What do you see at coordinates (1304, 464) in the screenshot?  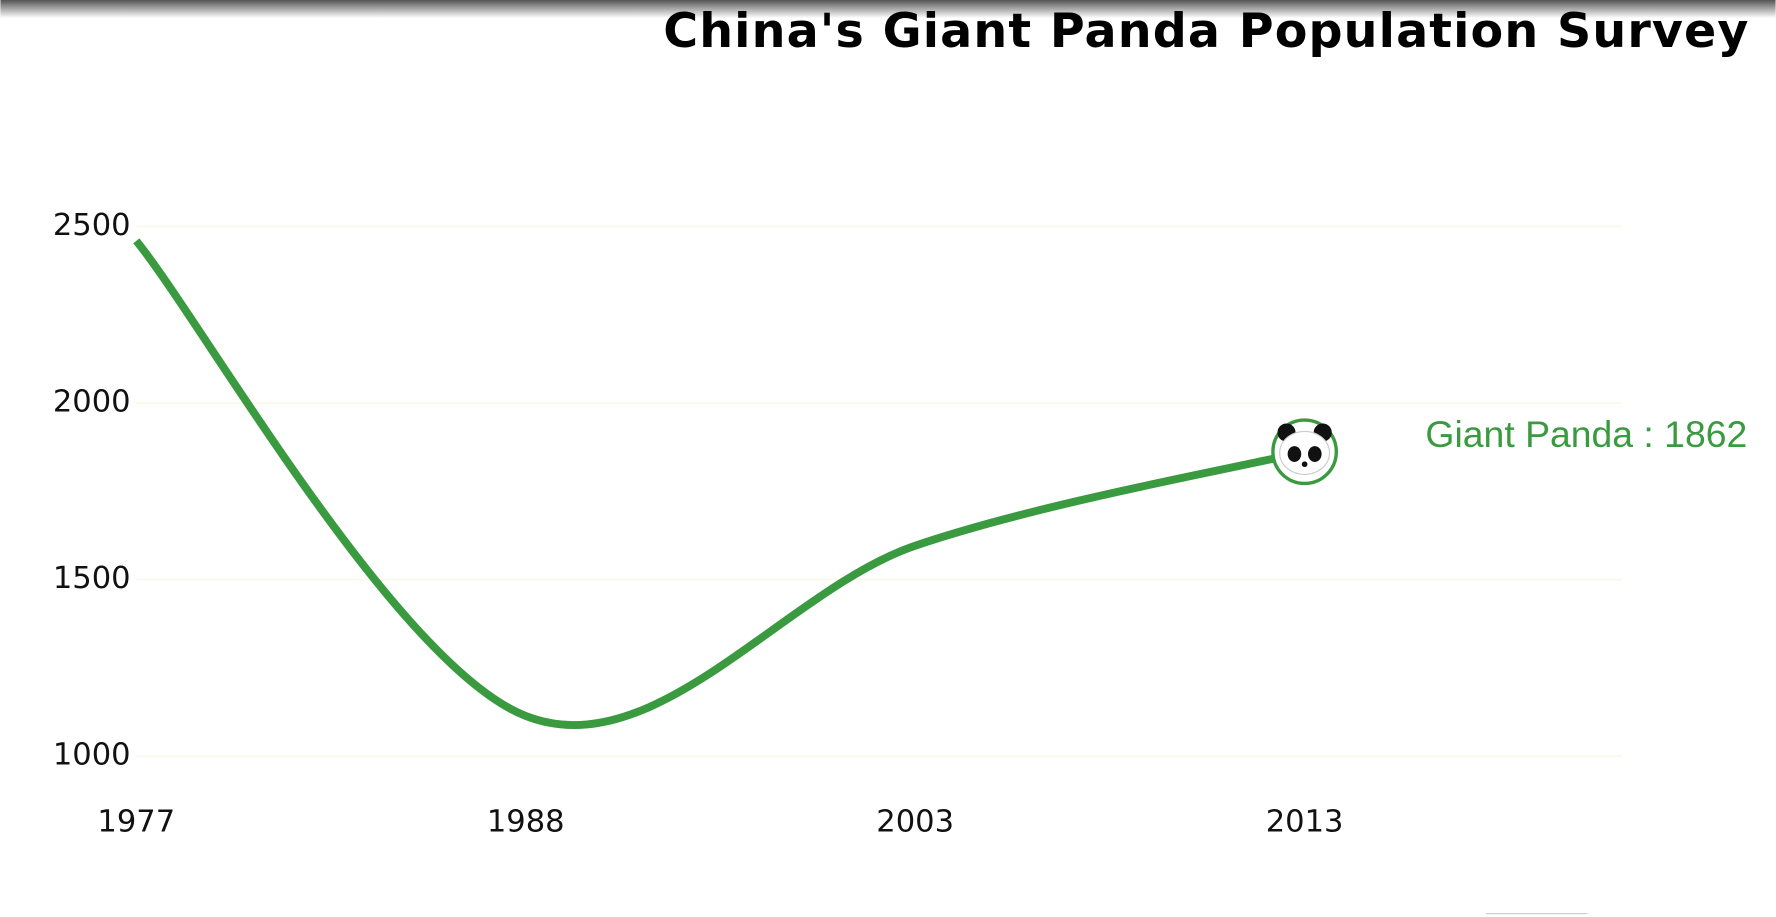 I see `panda-nose` at bounding box center [1304, 464].